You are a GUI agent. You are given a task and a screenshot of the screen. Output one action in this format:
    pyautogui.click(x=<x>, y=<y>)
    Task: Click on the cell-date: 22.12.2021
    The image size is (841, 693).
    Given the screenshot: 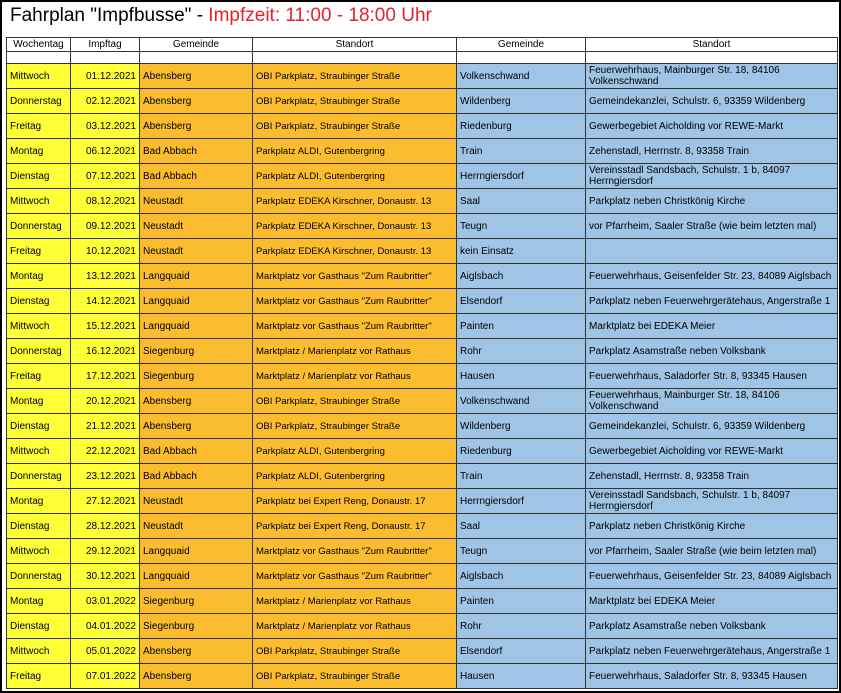 What is the action you would take?
    pyautogui.click(x=105, y=451)
    